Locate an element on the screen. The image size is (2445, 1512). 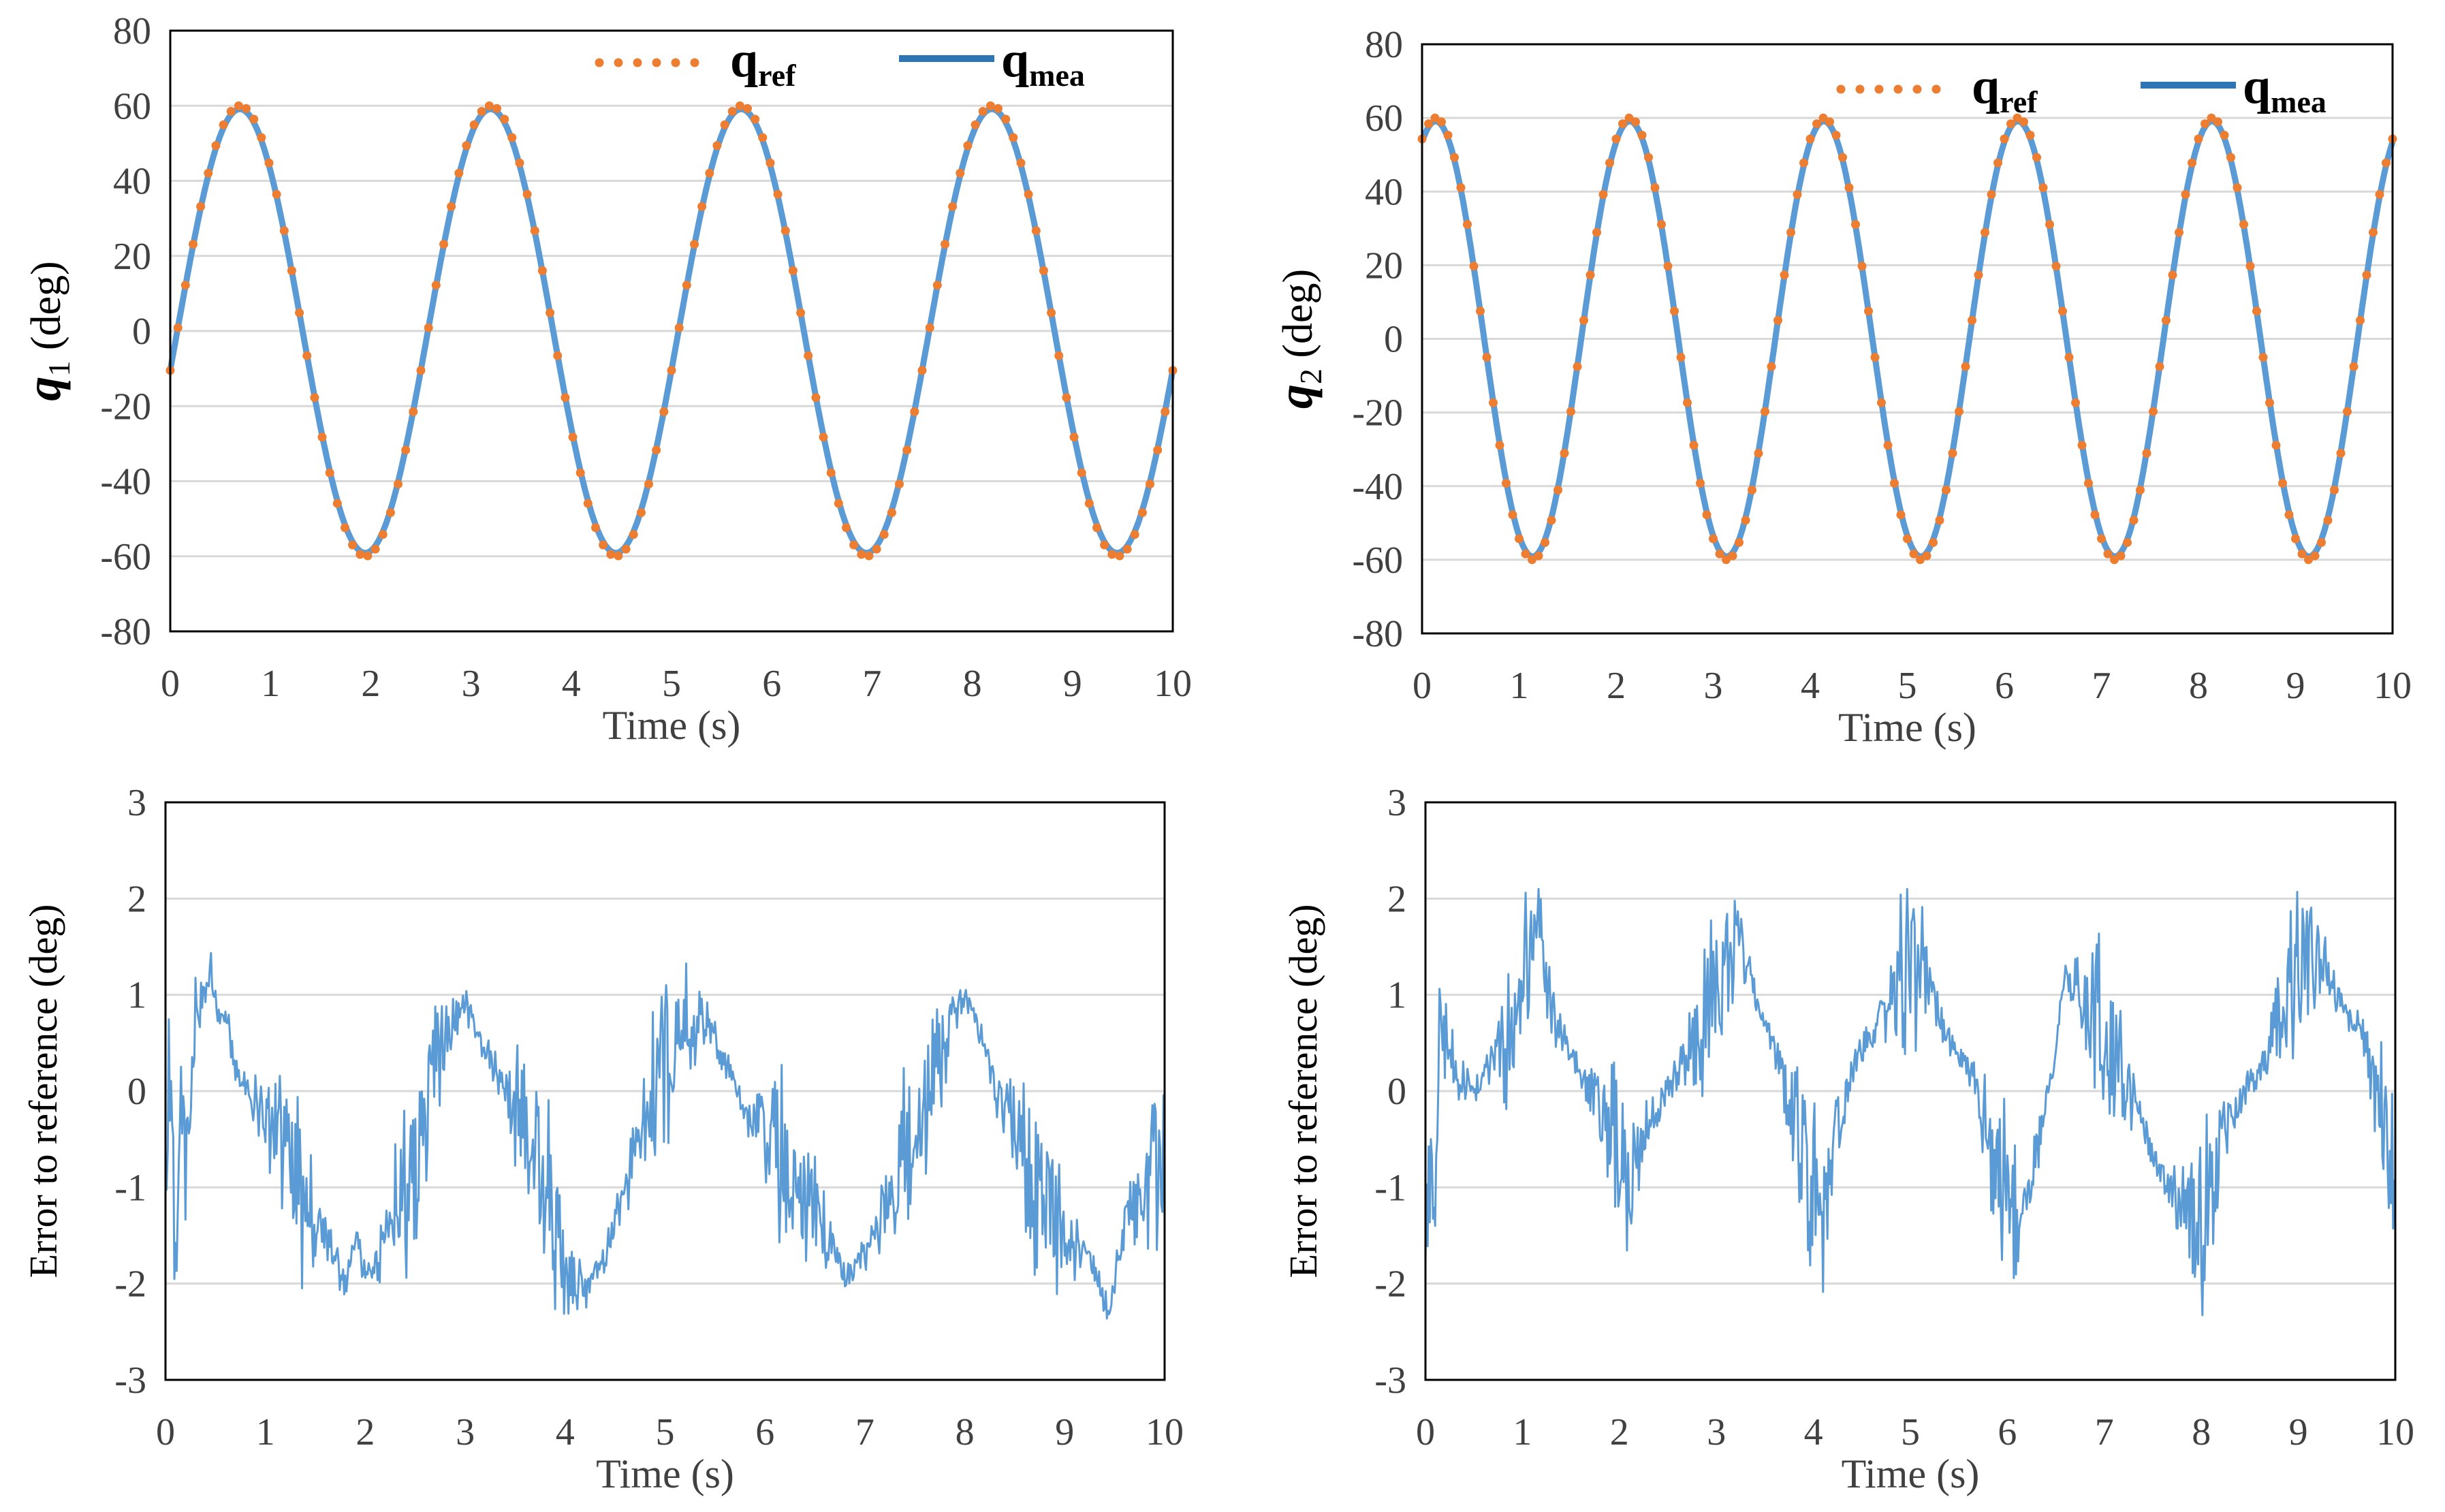
y-tick-label: 20 is located at coordinates (1384, 266).